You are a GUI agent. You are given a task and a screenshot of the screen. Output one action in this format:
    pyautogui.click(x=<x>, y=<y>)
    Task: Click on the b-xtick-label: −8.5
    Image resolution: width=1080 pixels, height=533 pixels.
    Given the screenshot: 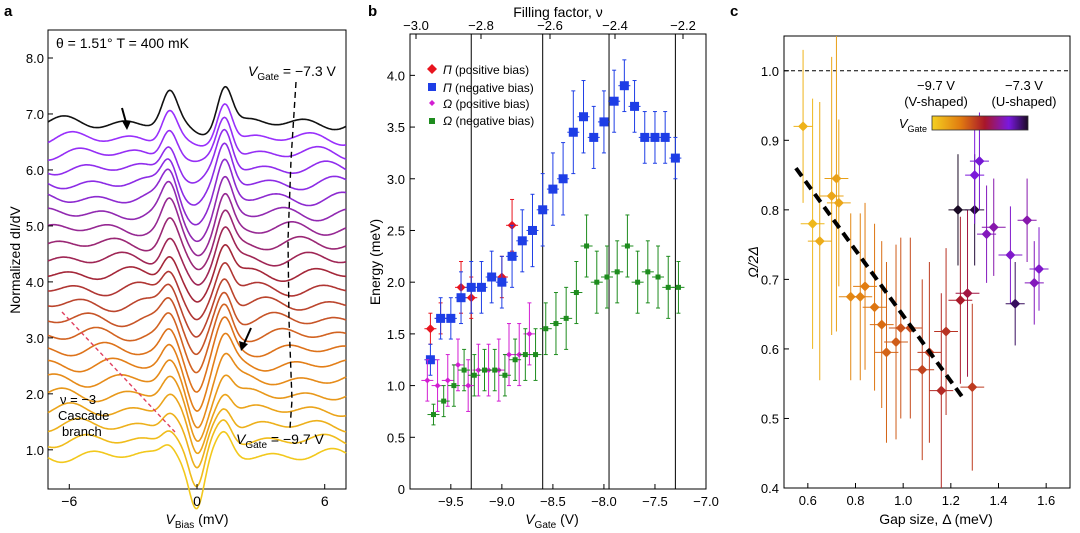 What is the action you would take?
    pyautogui.click(x=553, y=501)
    